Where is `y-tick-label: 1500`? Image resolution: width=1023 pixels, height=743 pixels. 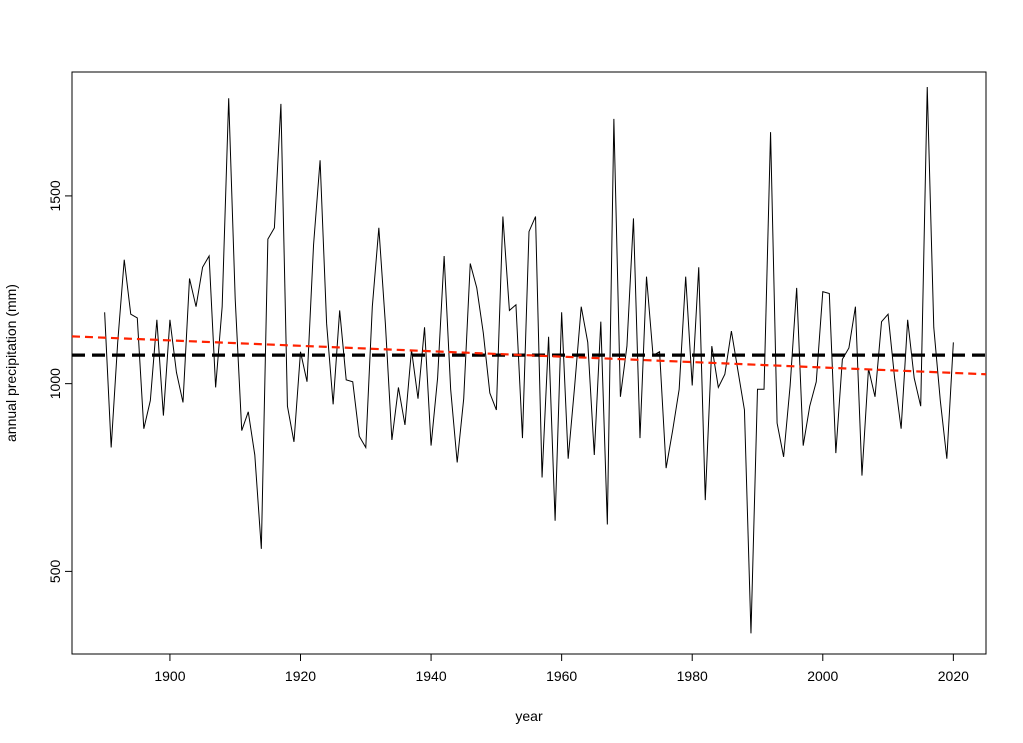
y-tick-label: 1500 is located at coordinates (55, 195).